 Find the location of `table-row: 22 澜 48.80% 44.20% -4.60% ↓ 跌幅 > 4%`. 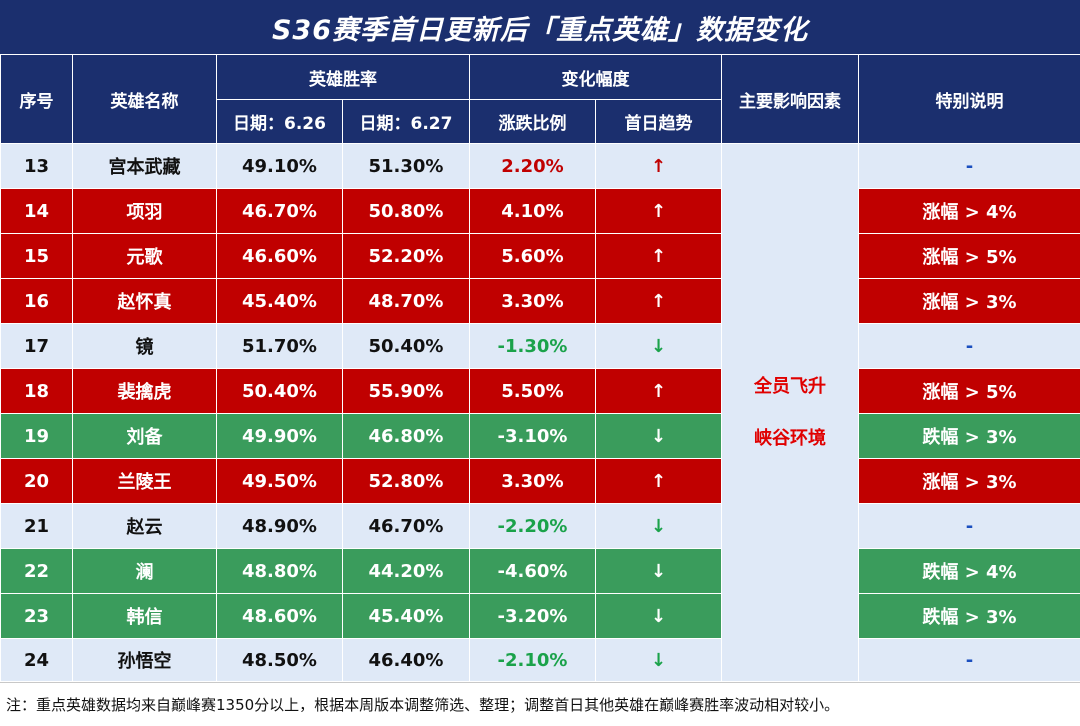

table-row: 22 澜 48.80% 44.20% -4.60% ↓ 跌幅 > 4% is located at coordinates (540, 571).